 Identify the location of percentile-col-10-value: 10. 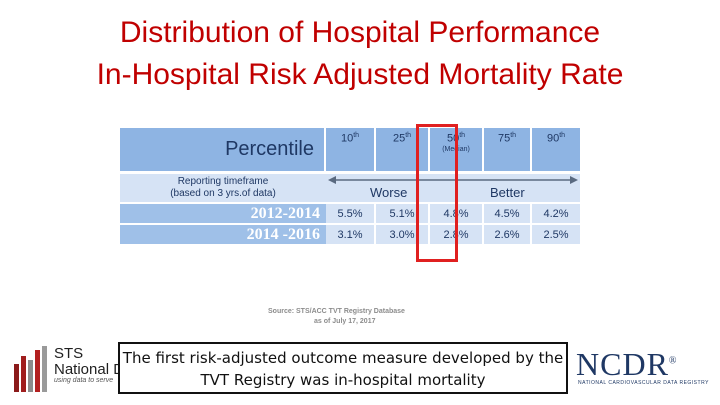
(347, 138).